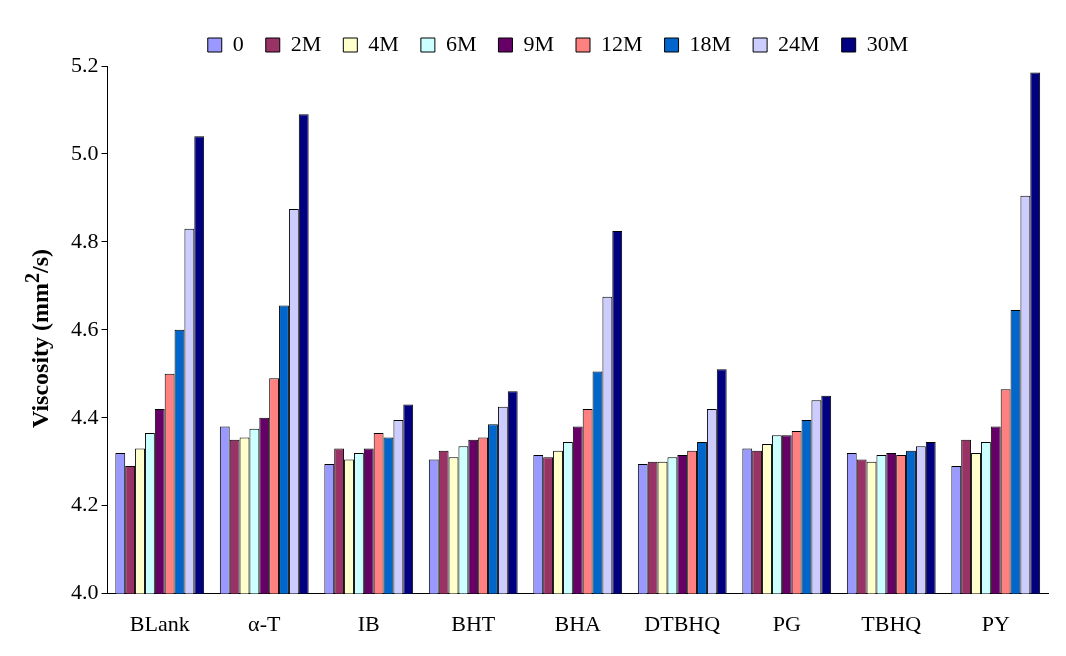 Image resolution: width=1066 pixels, height=656 pixels. I want to click on y-tick-label: 5.0, so click(85, 152).